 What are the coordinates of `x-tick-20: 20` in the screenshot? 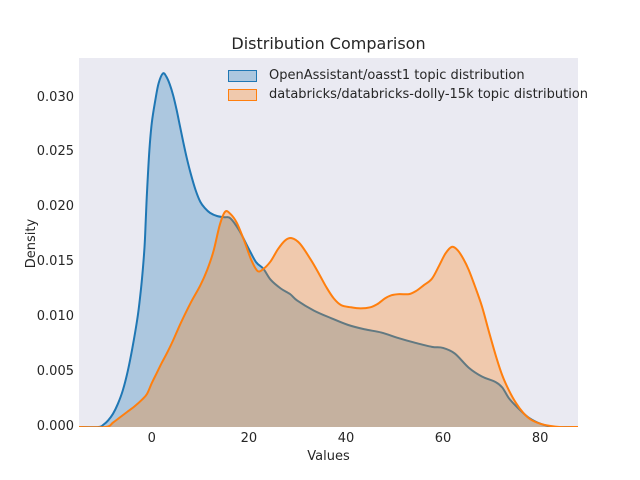 It's located at (249, 438).